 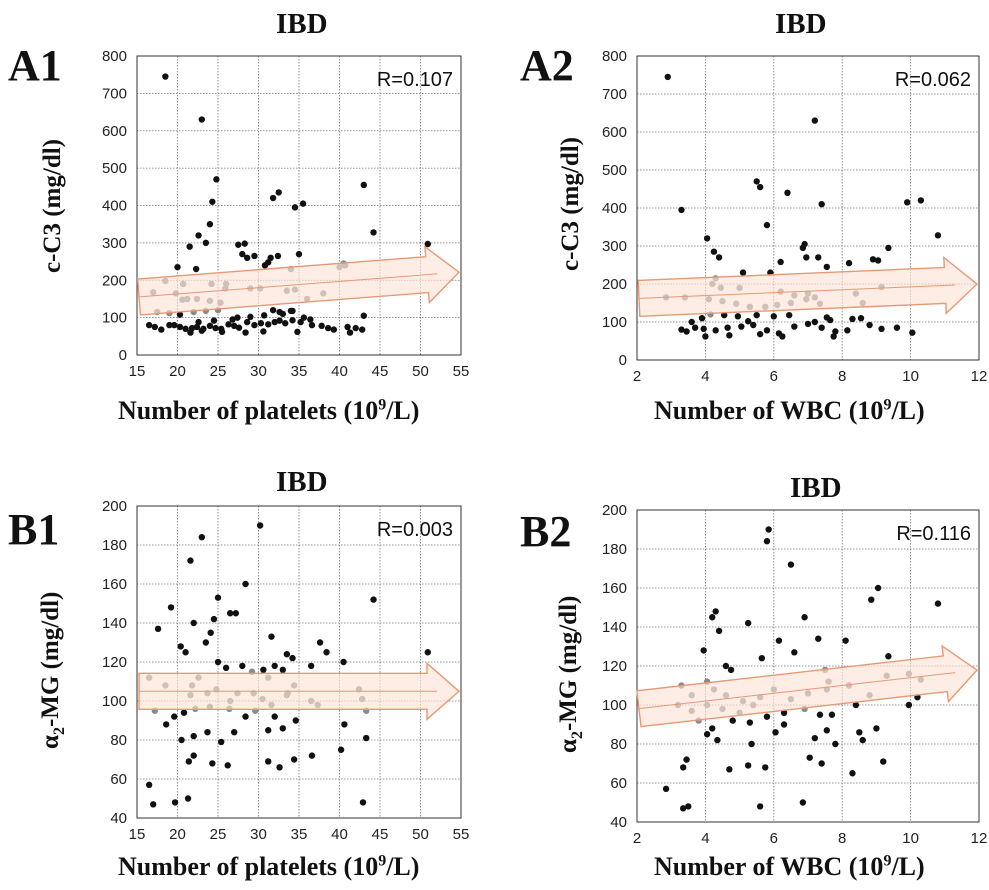 What do you see at coordinates (114, 206) in the screenshot?
I see `y-tick-label: 400` at bounding box center [114, 206].